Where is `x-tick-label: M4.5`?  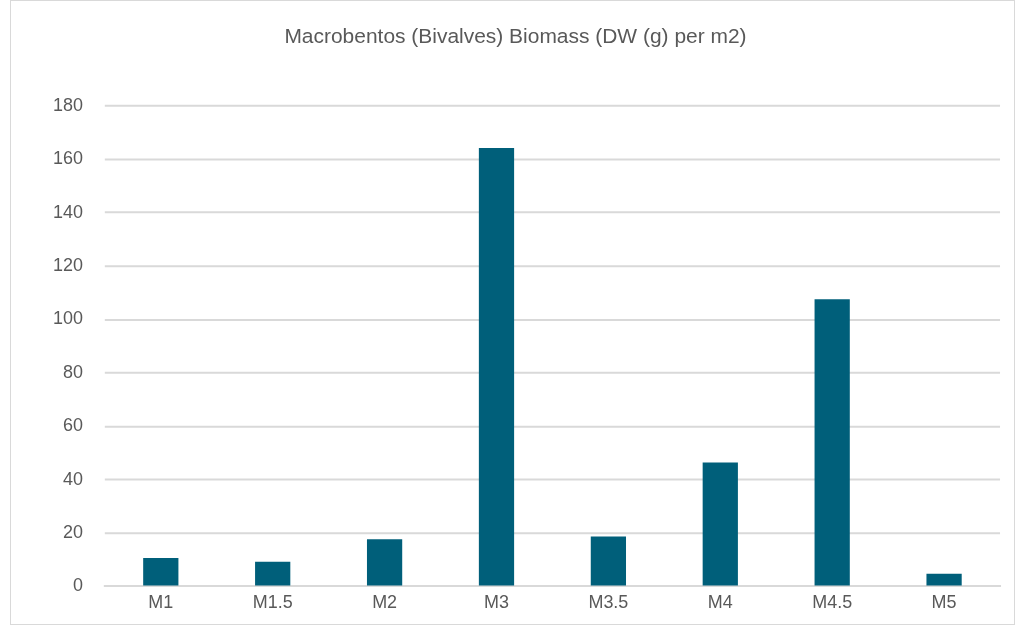 x-tick-label: M4.5 is located at coordinates (832, 602).